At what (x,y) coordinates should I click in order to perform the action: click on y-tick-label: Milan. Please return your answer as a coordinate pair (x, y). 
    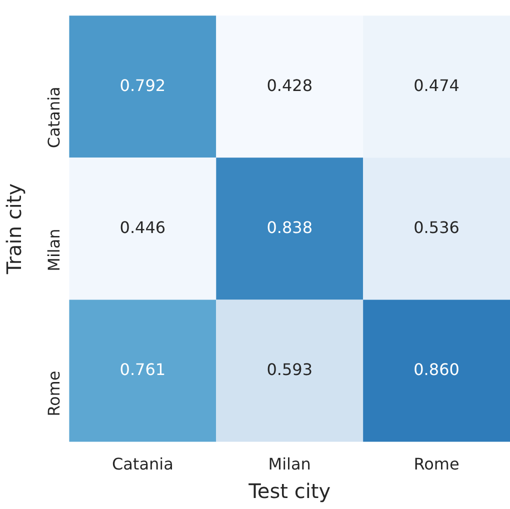
    Looking at the image, I should click on (54, 250).